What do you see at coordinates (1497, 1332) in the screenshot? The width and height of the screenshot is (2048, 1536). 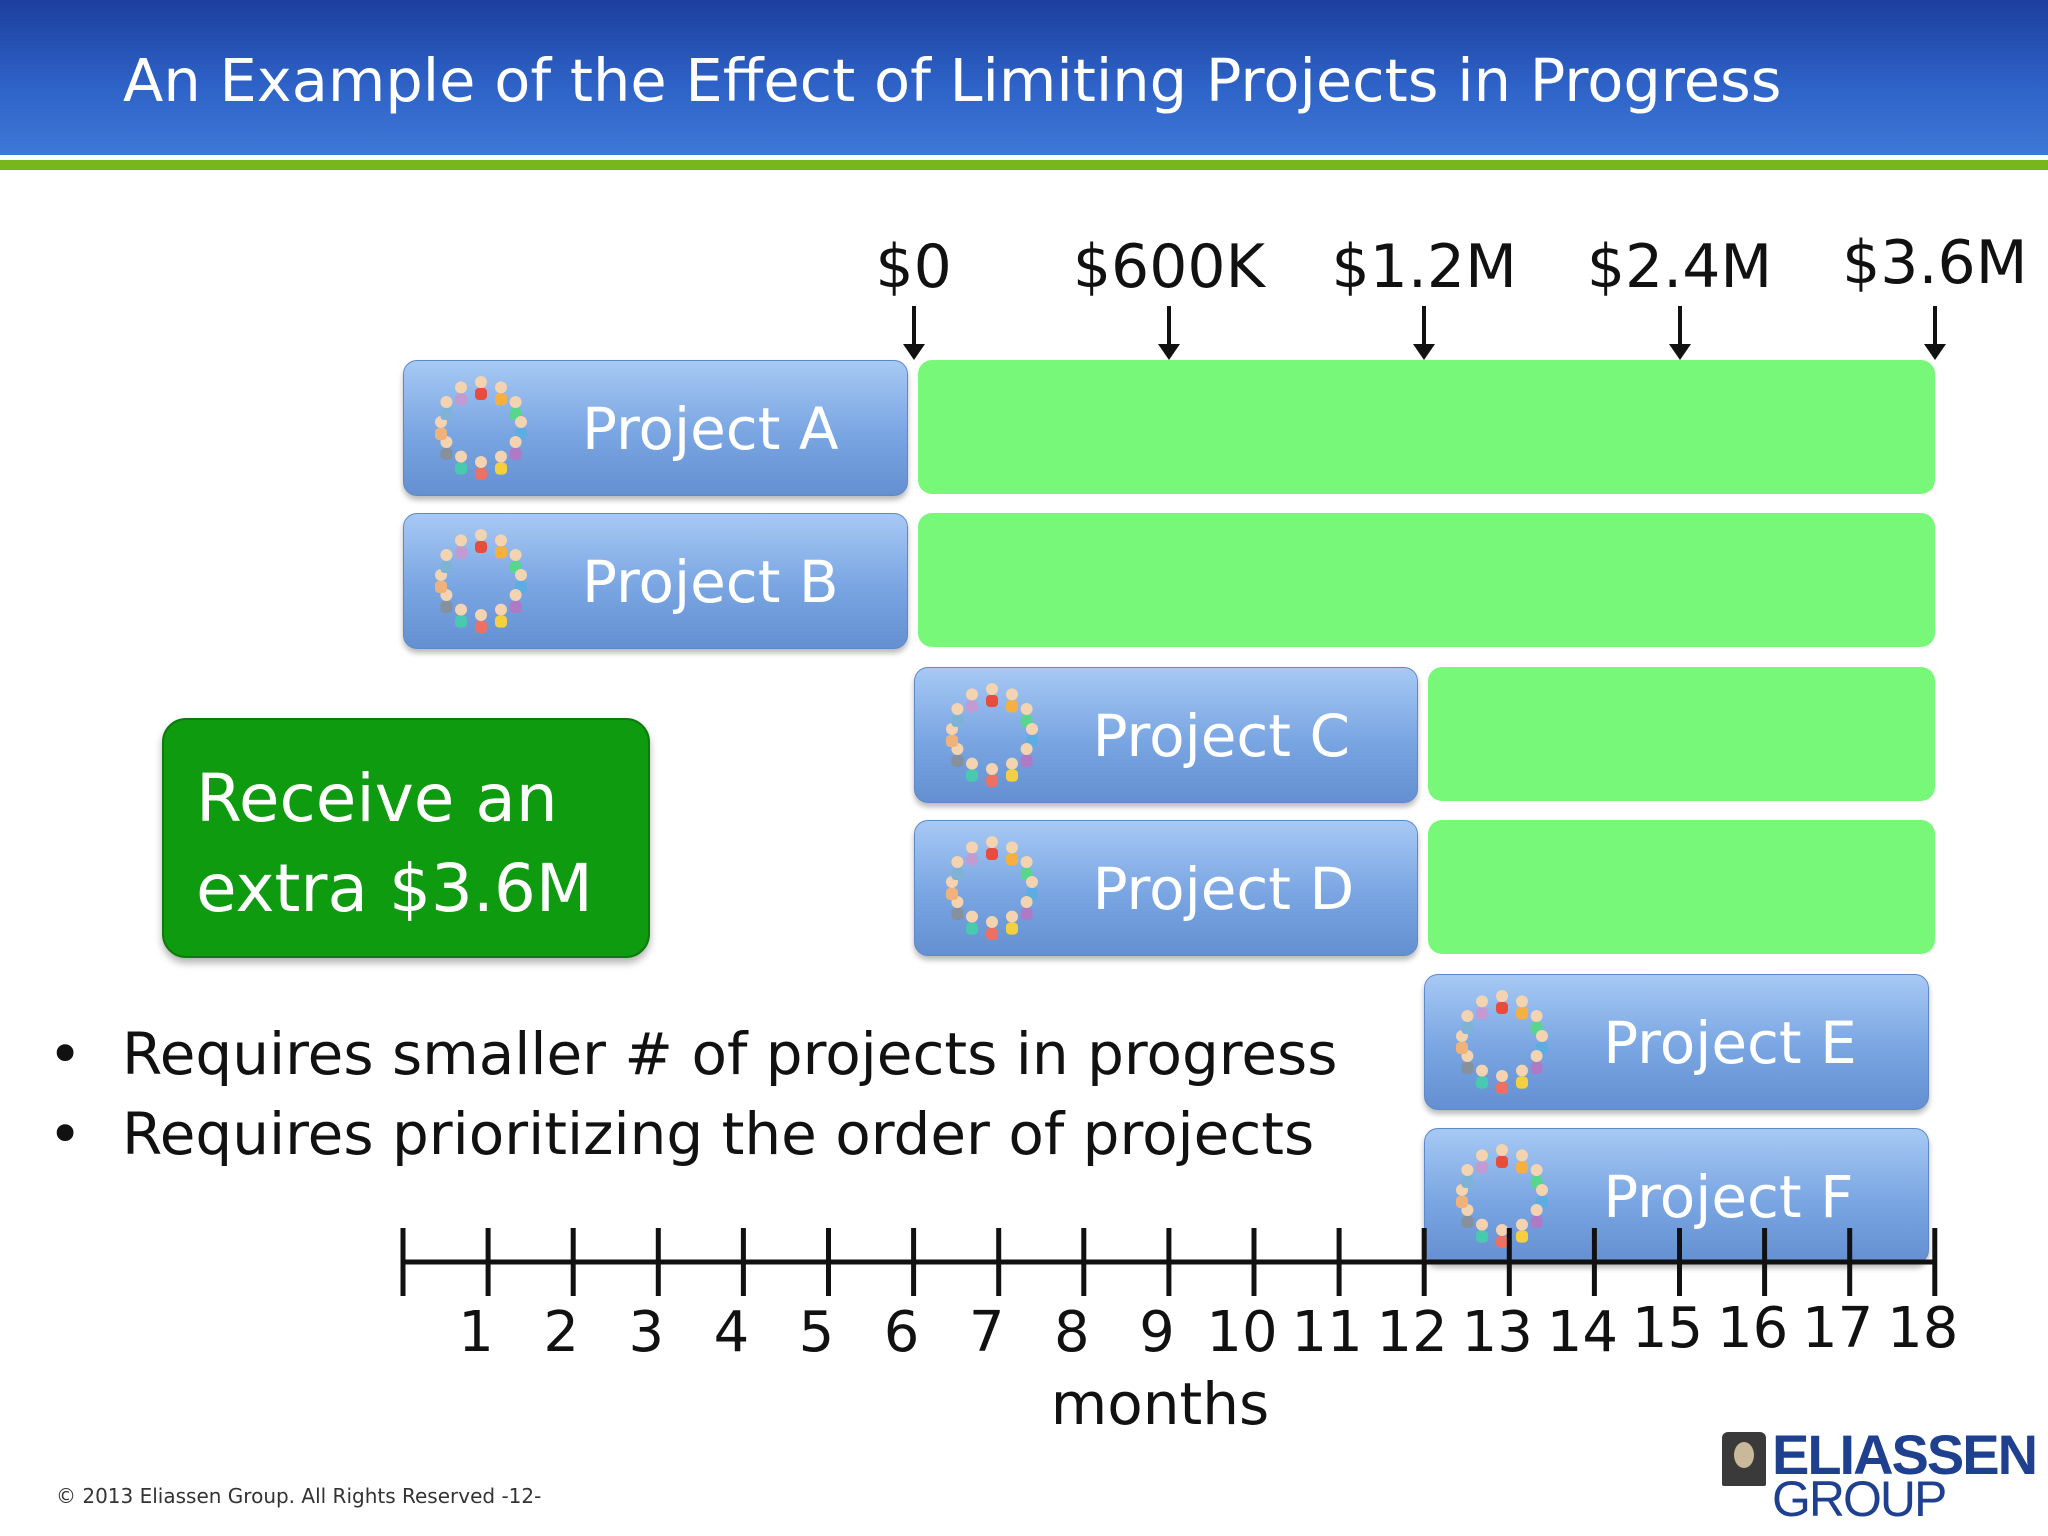 I see `month-tick-label: 13` at bounding box center [1497, 1332].